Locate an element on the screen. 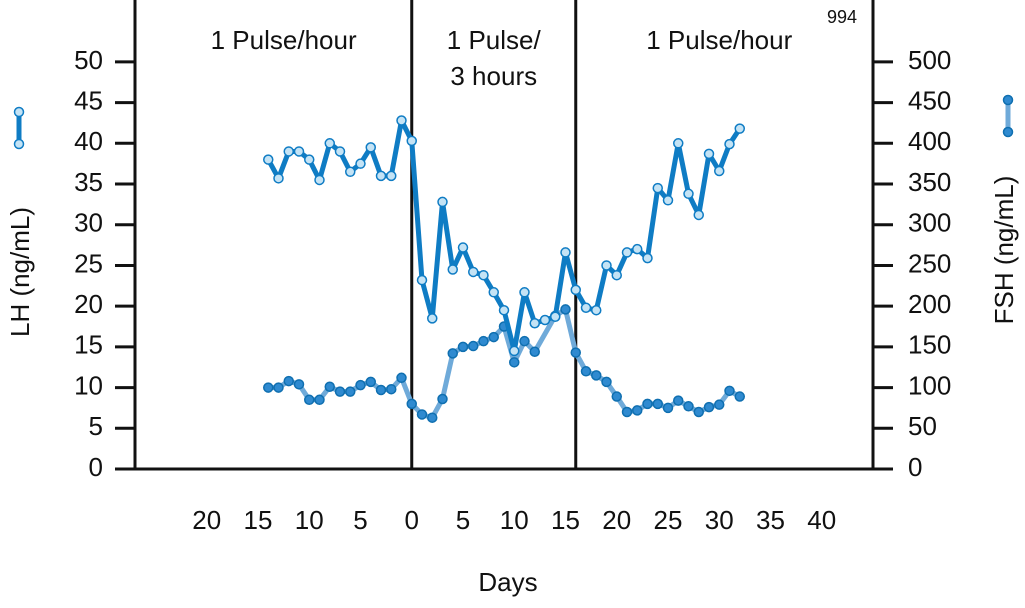 The image size is (1025, 608). x-tick-label: 10 is located at coordinates (309, 520).